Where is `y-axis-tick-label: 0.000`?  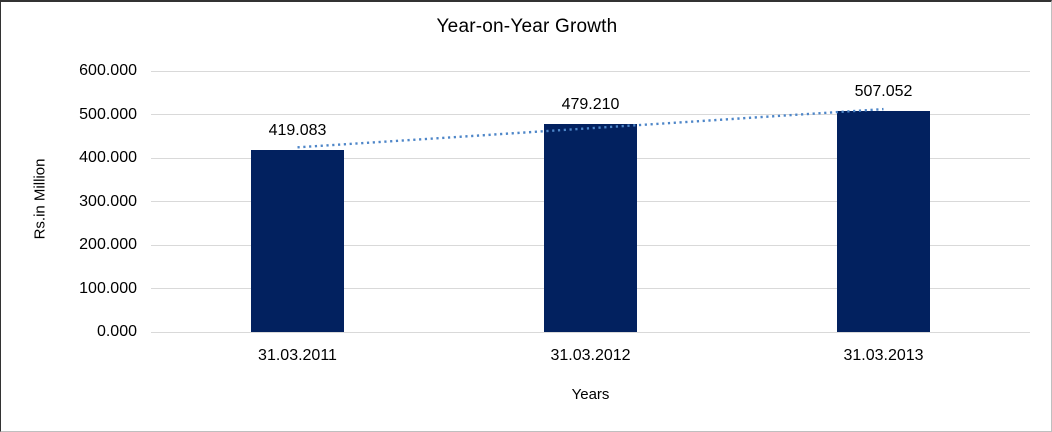
y-axis-tick-label: 0.000 is located at coordinates (116, 331).